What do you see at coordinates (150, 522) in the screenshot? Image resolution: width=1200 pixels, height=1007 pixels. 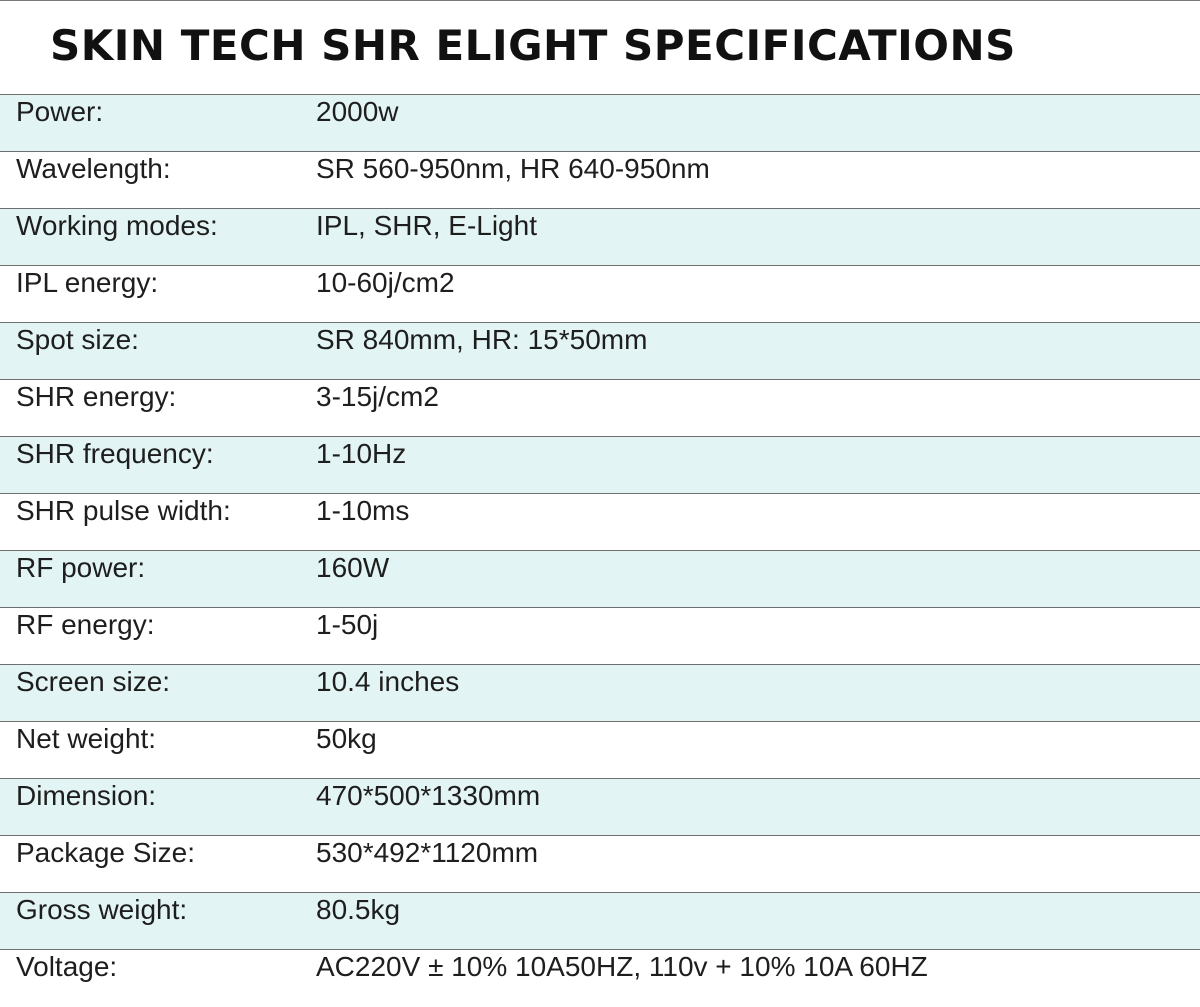 I see `spec-label: SHR pulse width:` at bounding box center [150, 522].